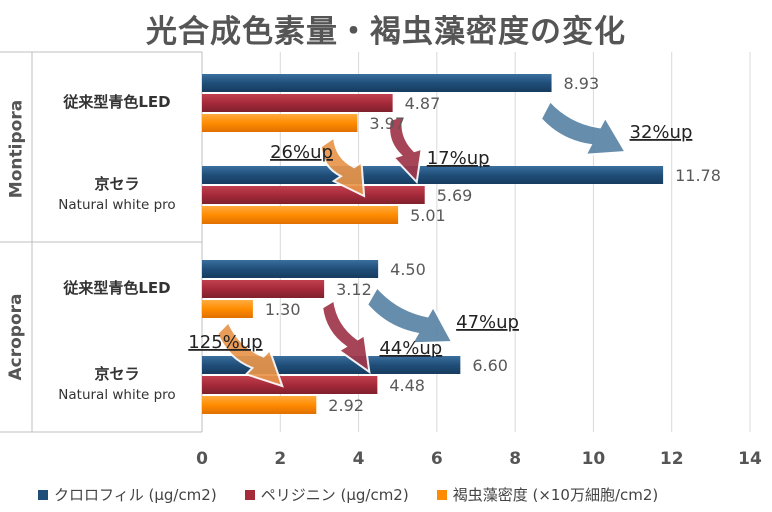 The image size is (772, 512). What do you see at coordinates (661, 132) in the screenshot?
I see `increase-annotation: 32%up` at bounding box center [661, 132].